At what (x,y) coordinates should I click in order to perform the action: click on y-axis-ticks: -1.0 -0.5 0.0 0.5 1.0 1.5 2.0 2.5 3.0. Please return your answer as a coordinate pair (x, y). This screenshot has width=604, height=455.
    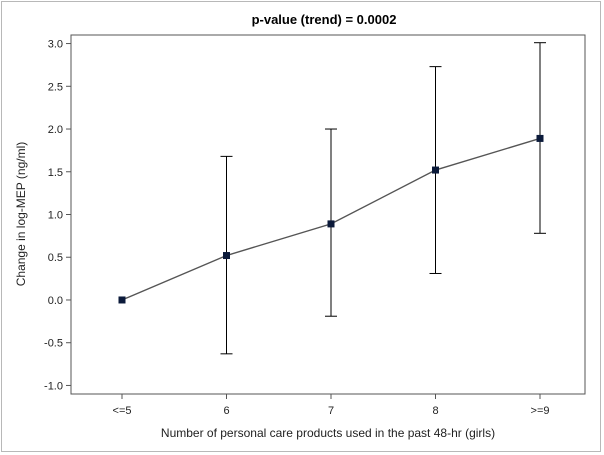
    Looking at the image, I should click on (57, 215).